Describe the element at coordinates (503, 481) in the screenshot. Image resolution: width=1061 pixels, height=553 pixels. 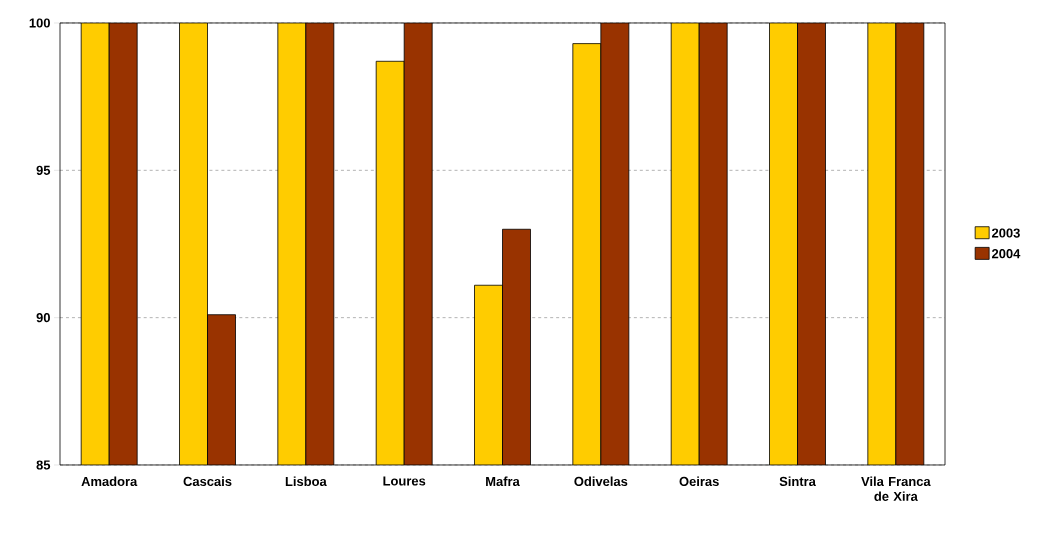
I see `x-tick-label: Mafra` at that location.